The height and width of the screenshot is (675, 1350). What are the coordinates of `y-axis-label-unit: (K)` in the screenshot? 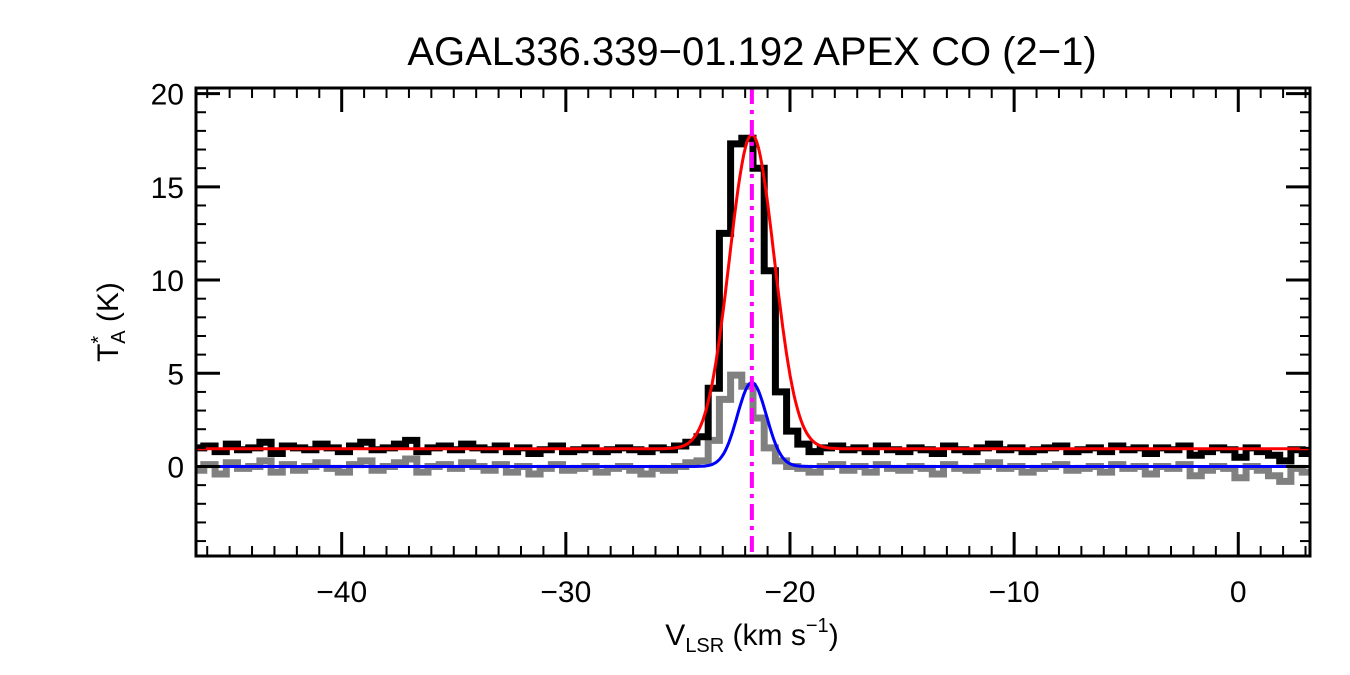 It's located at (108, 306).